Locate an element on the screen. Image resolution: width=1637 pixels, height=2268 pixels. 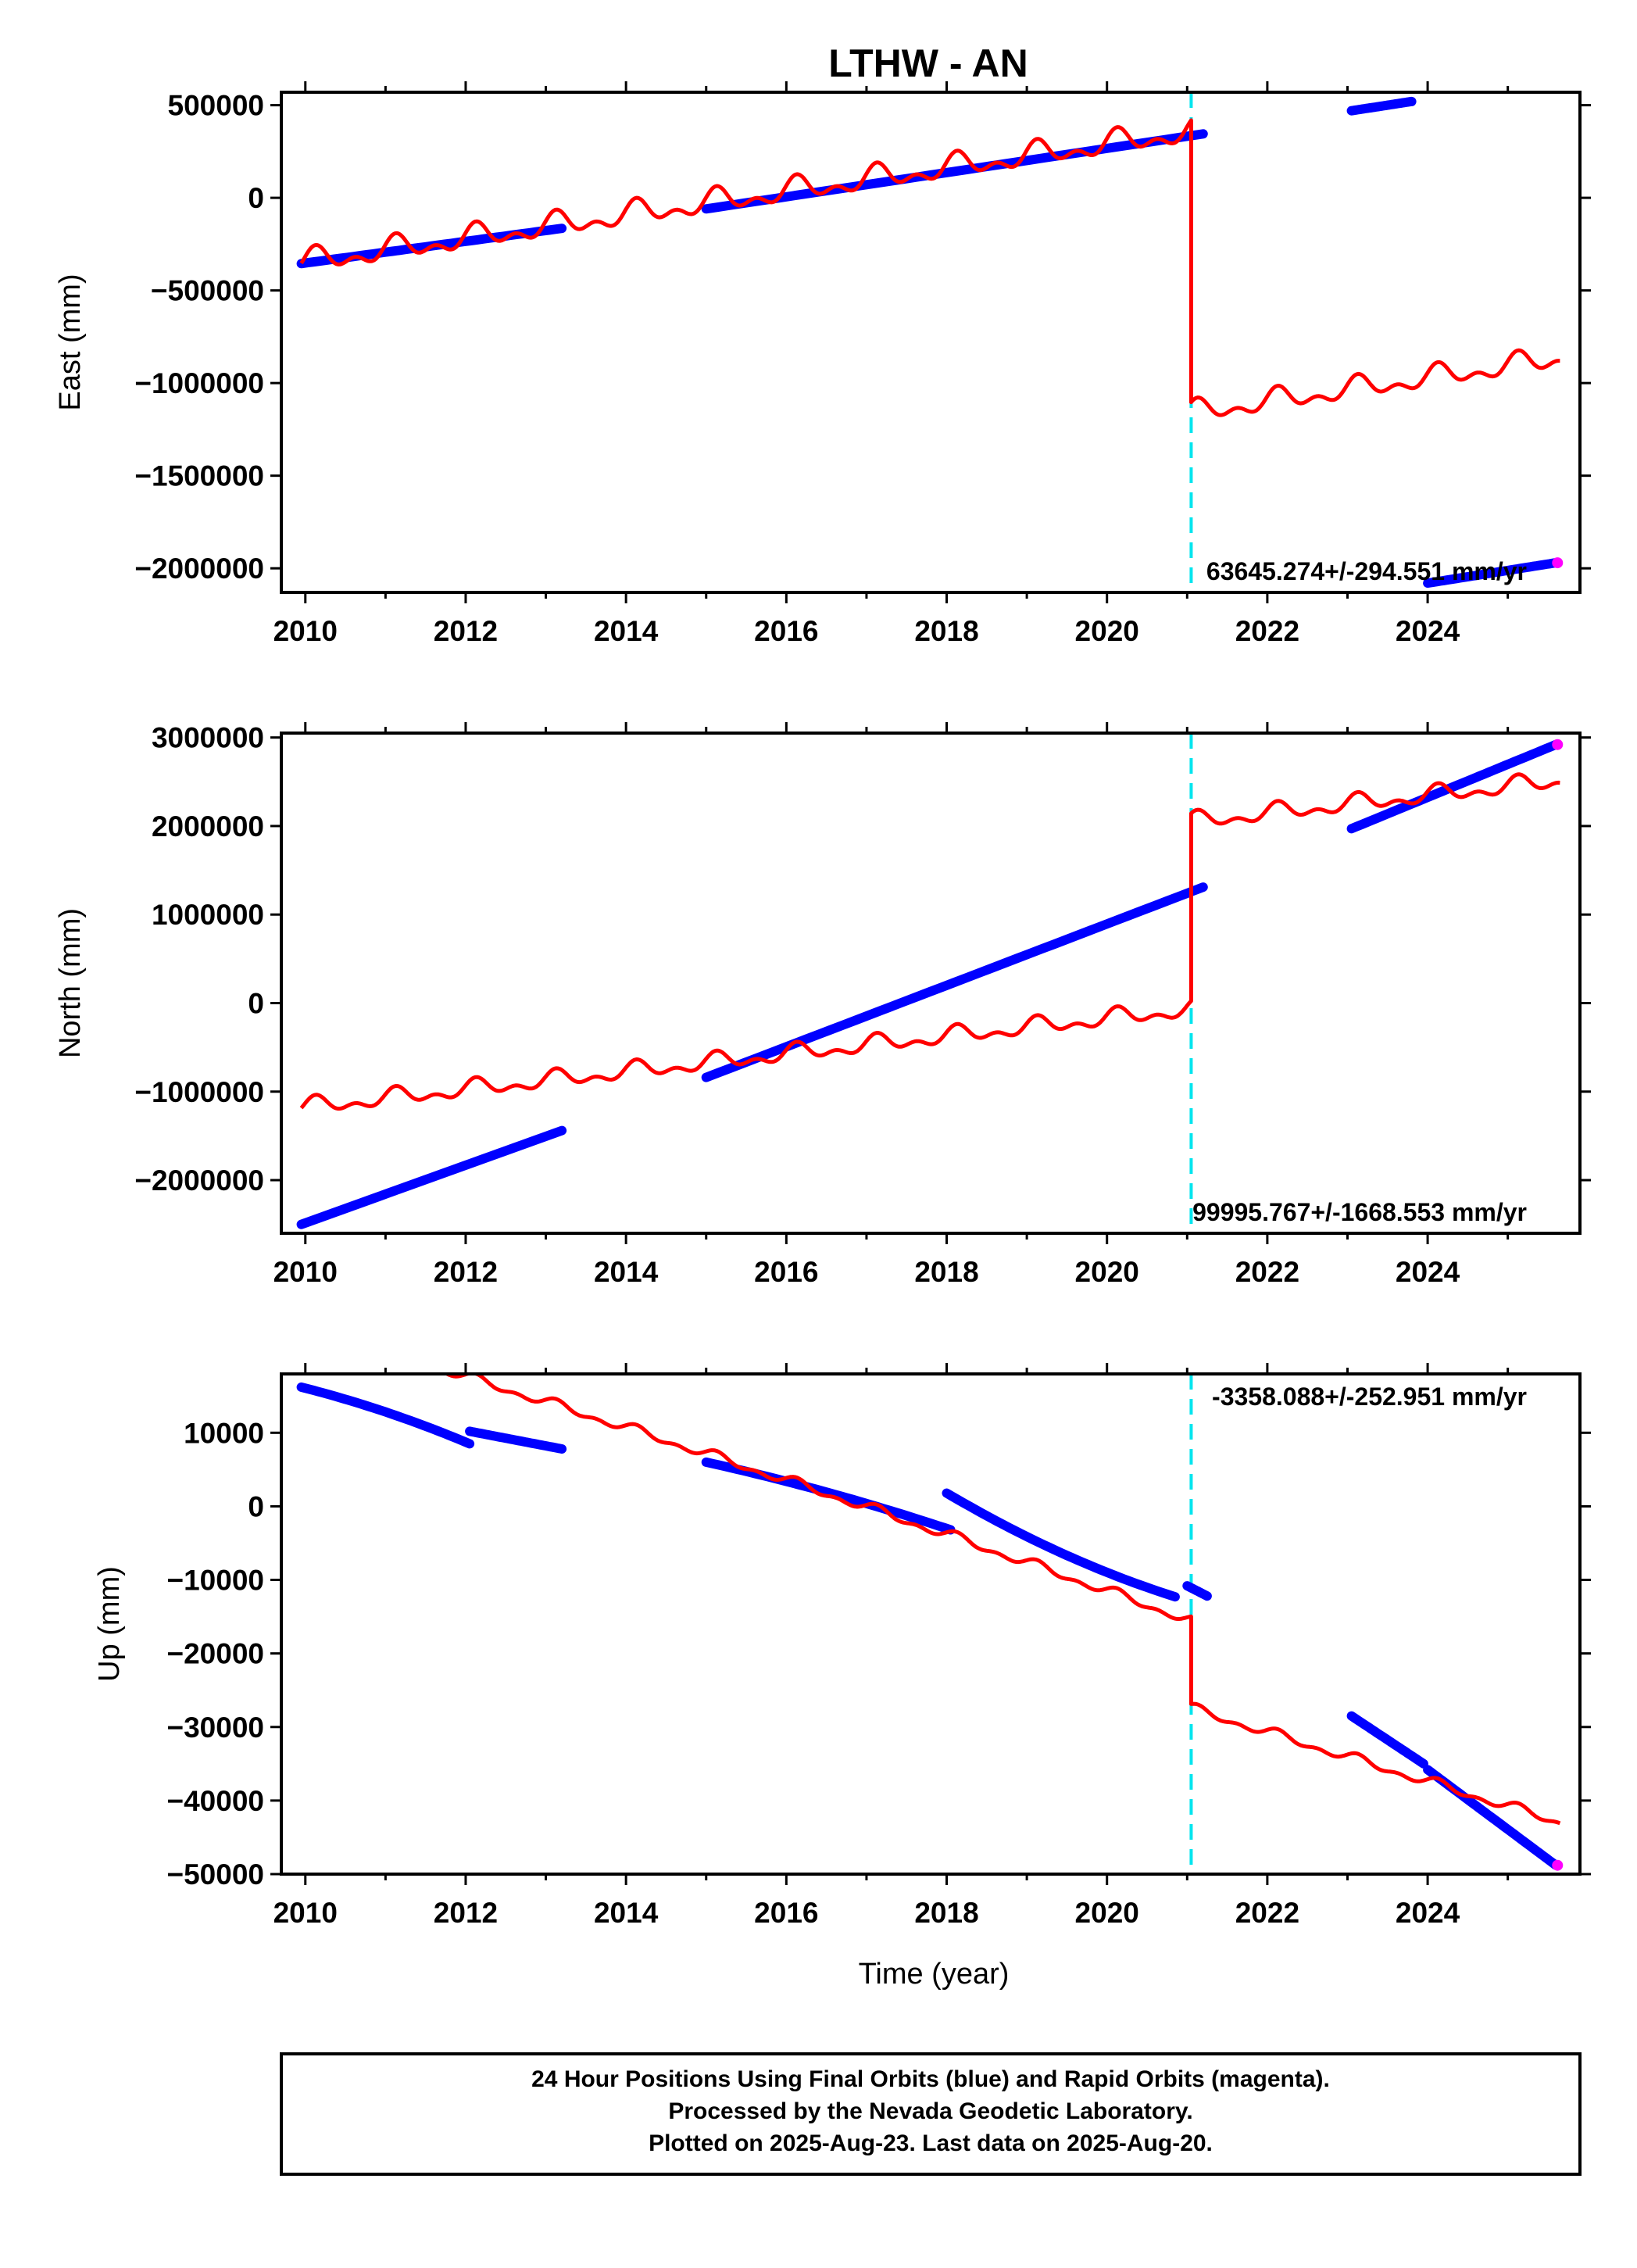
y-axis-label: East (mm) is located at coordinates (70, 342).